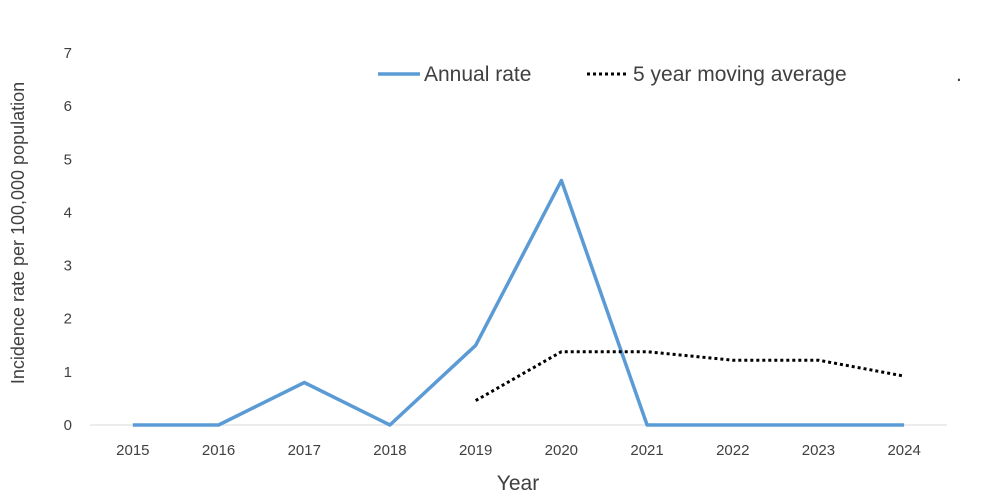  I want to click on x-tick-label: 2021, so click(646, 450).